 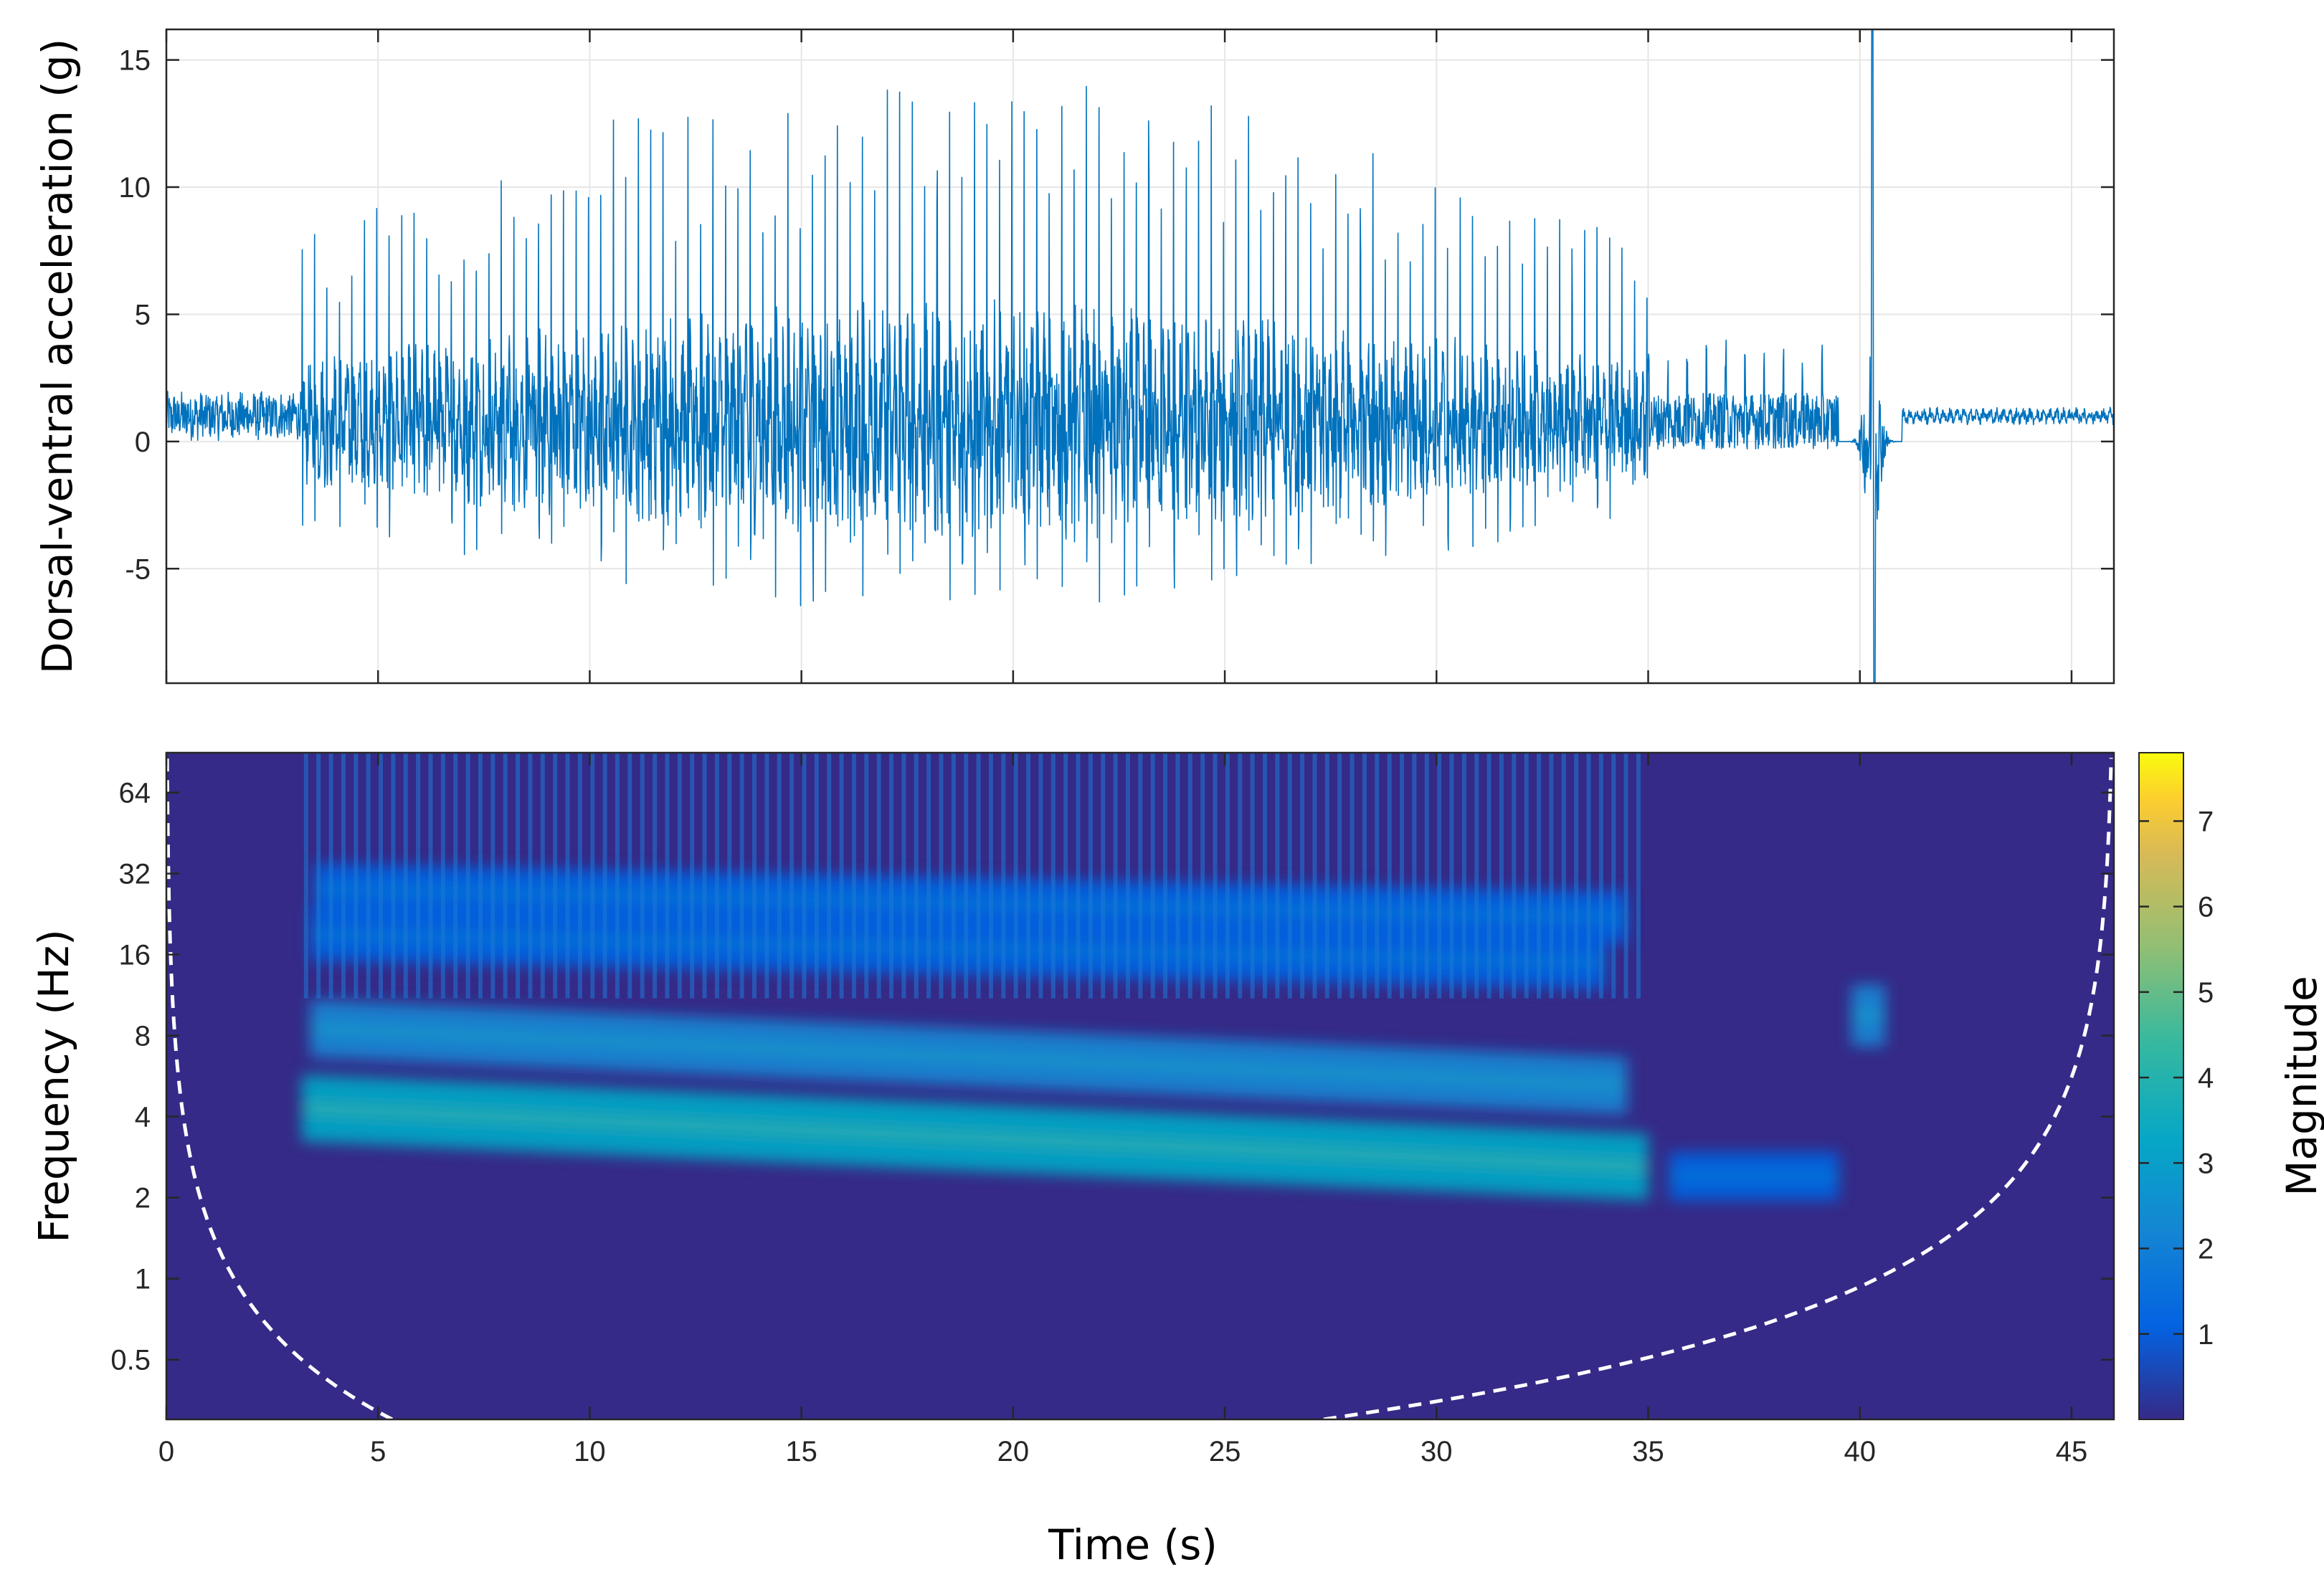 I want to click on scalogram-x-tick-label: 5, so click(x=378, y=1451).